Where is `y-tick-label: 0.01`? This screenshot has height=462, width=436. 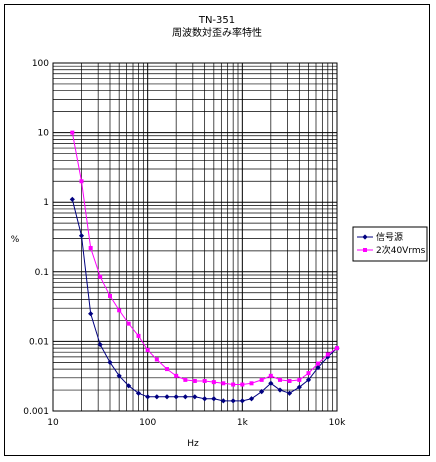 y-tick-label: 0.01 is located at coordinates (39, 342).